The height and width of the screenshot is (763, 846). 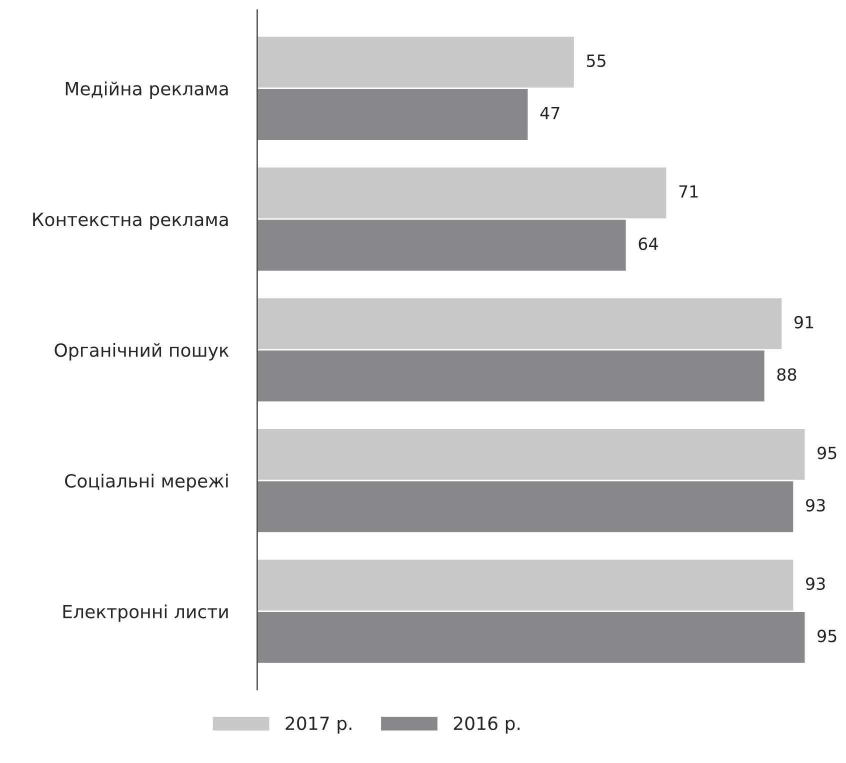 I want to click on data-label: 88, so click(x=786, y=374).